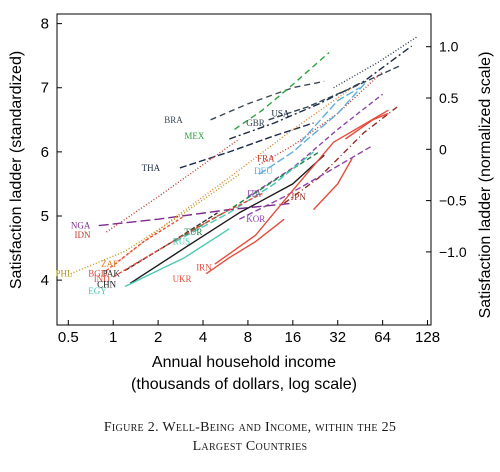 Image resolution: width=500 pixels, height=472 pixels. What do you see at coordinates (45, 88) in the screenshot?
I see `y-tick-label: 7` at bounding box center [45, 88].